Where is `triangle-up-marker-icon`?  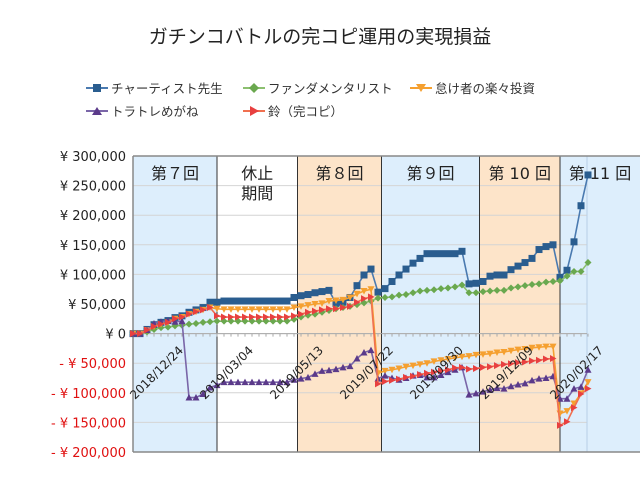
triangle-up-marker-icon is located at coordinates (97, 110).